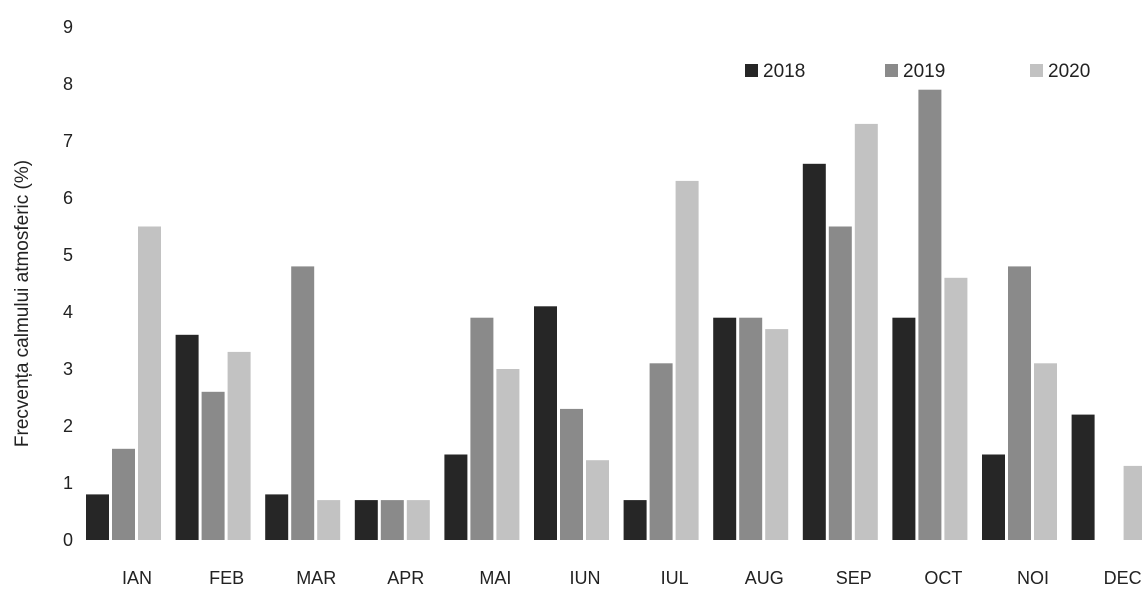 This screenshot has height=592, width=1142. What do you see at coordinates (661, 451) in the screenshot?
I see `bar-2019-iul` at bounding box center [661, 451].